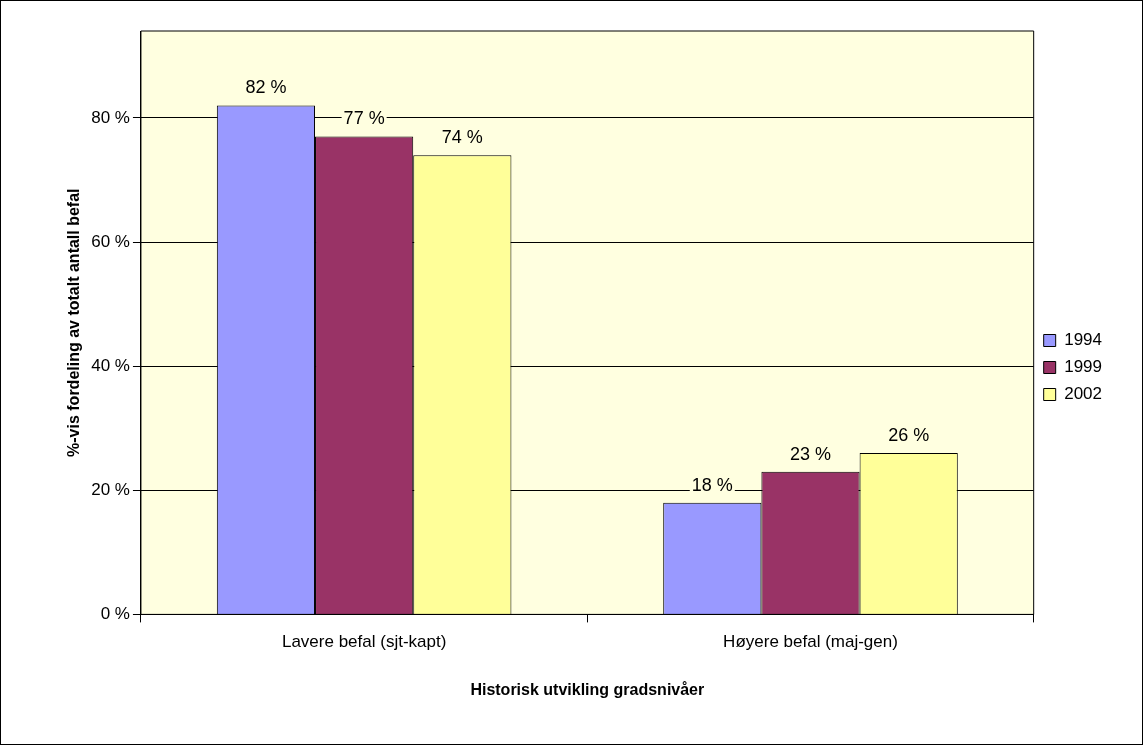 The width and height of the screenshot is (1143, 745). Describe the element at coordinates (364, 642) in the screenshot. I see `x-tick-label: Lavere befal (sjt-kapt)` at that location.